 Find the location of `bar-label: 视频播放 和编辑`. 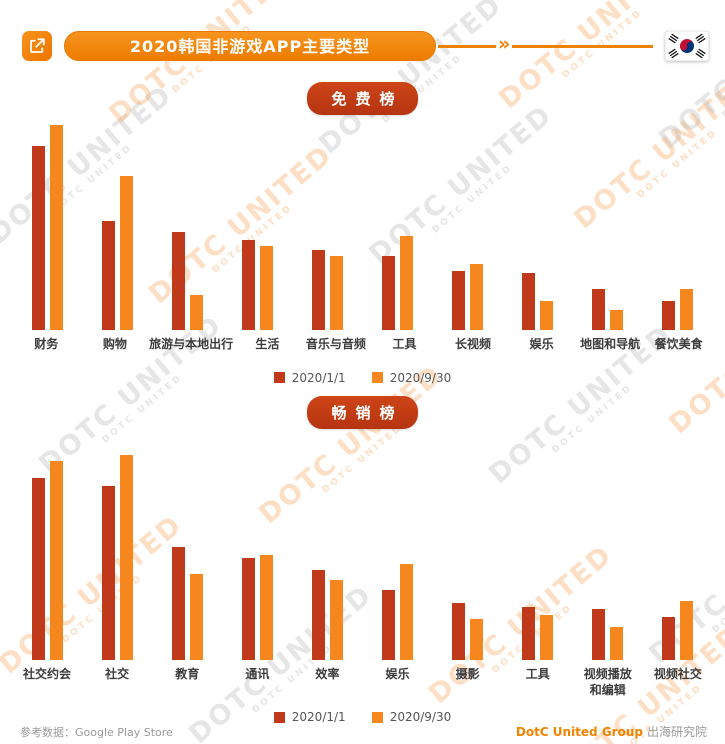

bar-label: 视频播放 和编辑 is located at coordinates (608, 682).